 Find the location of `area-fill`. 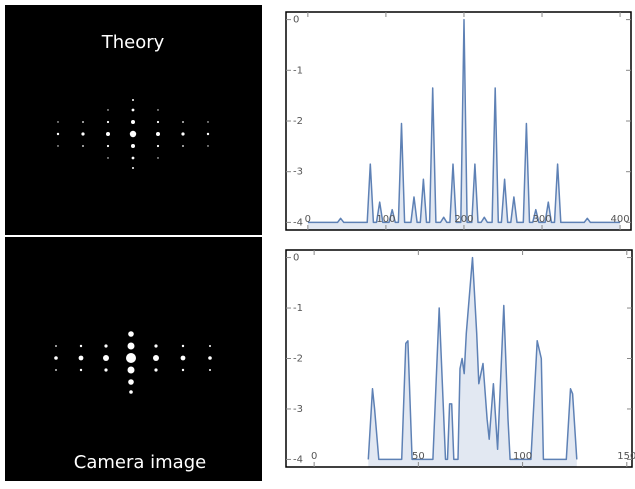

area-fill is located at coordinates (472, 362).